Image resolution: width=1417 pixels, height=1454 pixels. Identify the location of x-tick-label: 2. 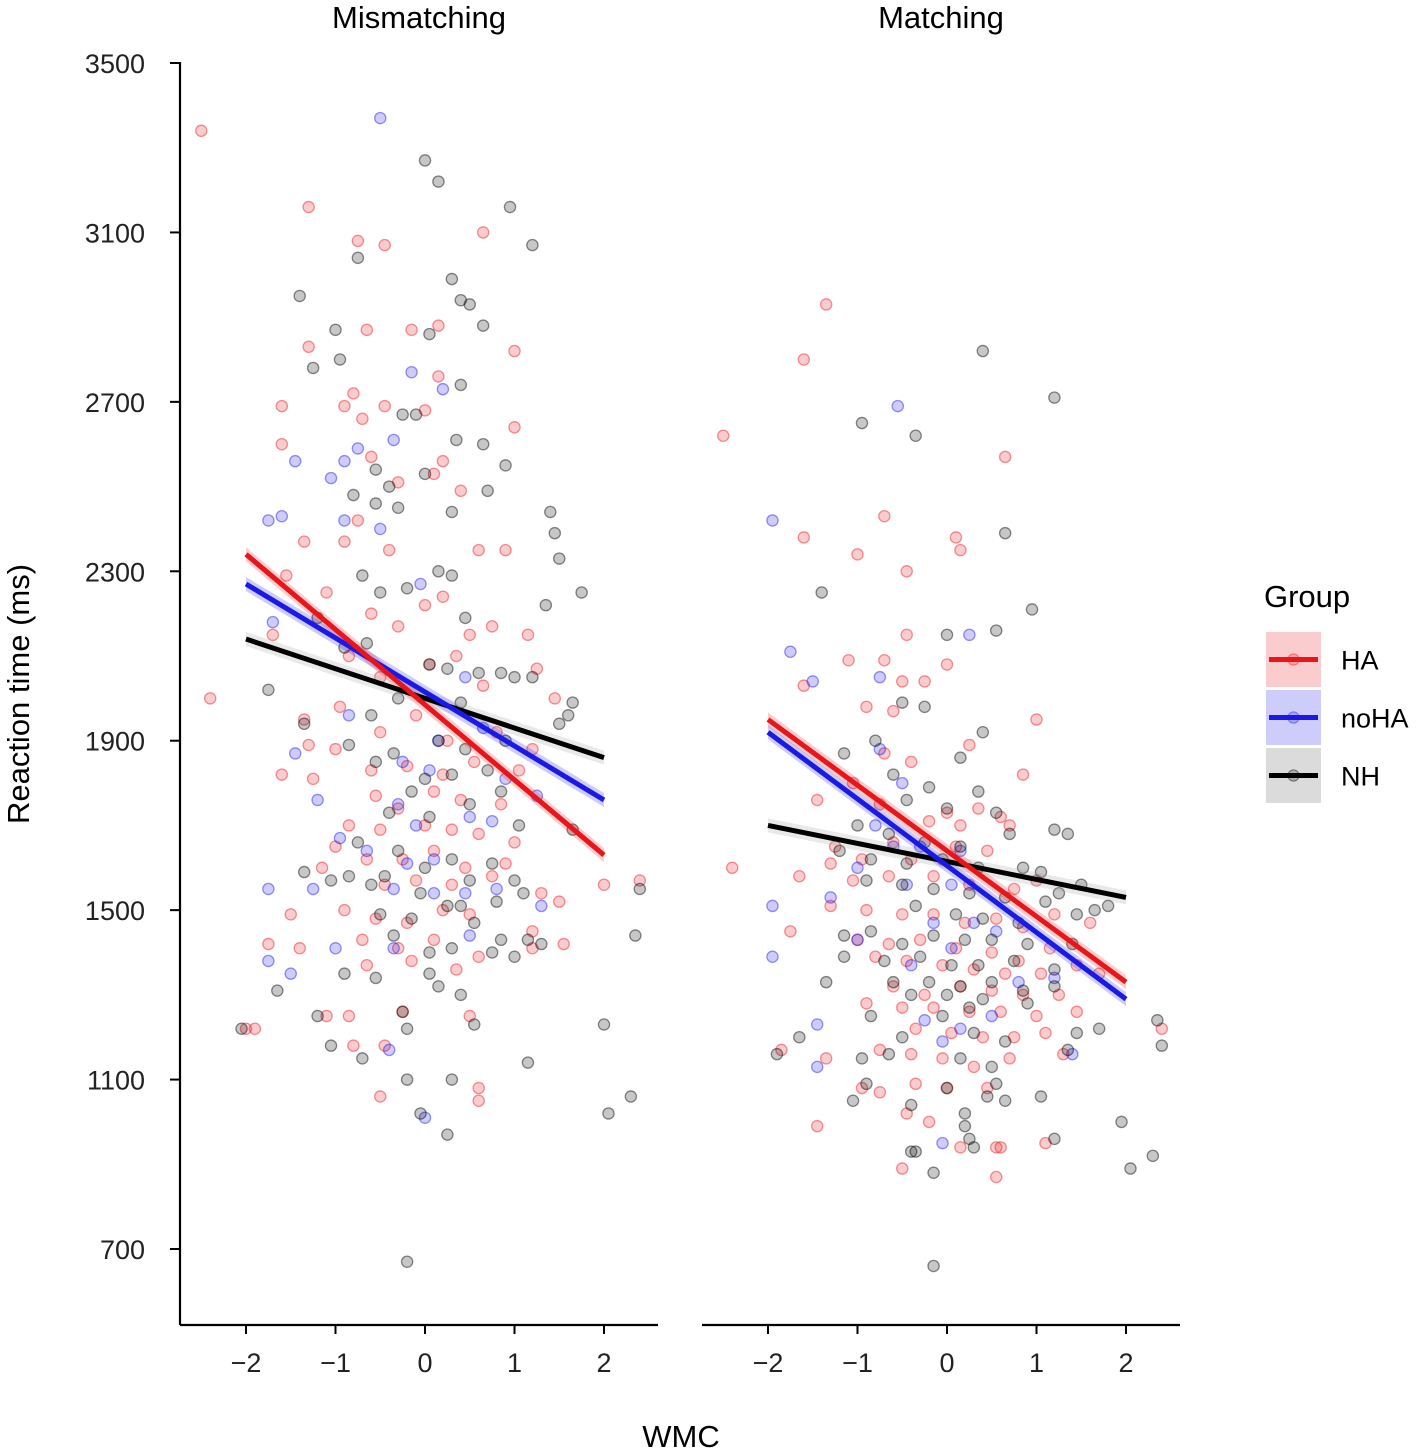
(603, 1363).